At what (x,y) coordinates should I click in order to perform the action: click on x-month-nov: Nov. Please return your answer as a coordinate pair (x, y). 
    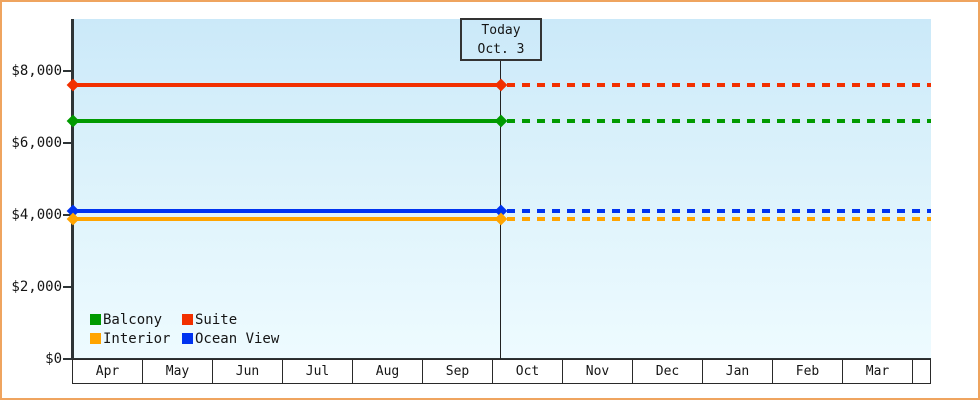
    Looking at the image, I should click on (597, 371).